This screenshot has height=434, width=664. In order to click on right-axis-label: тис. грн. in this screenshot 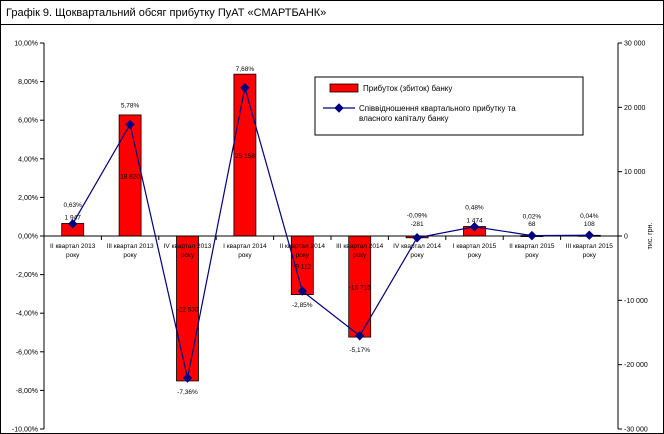, I will do `click(650, 236)`.